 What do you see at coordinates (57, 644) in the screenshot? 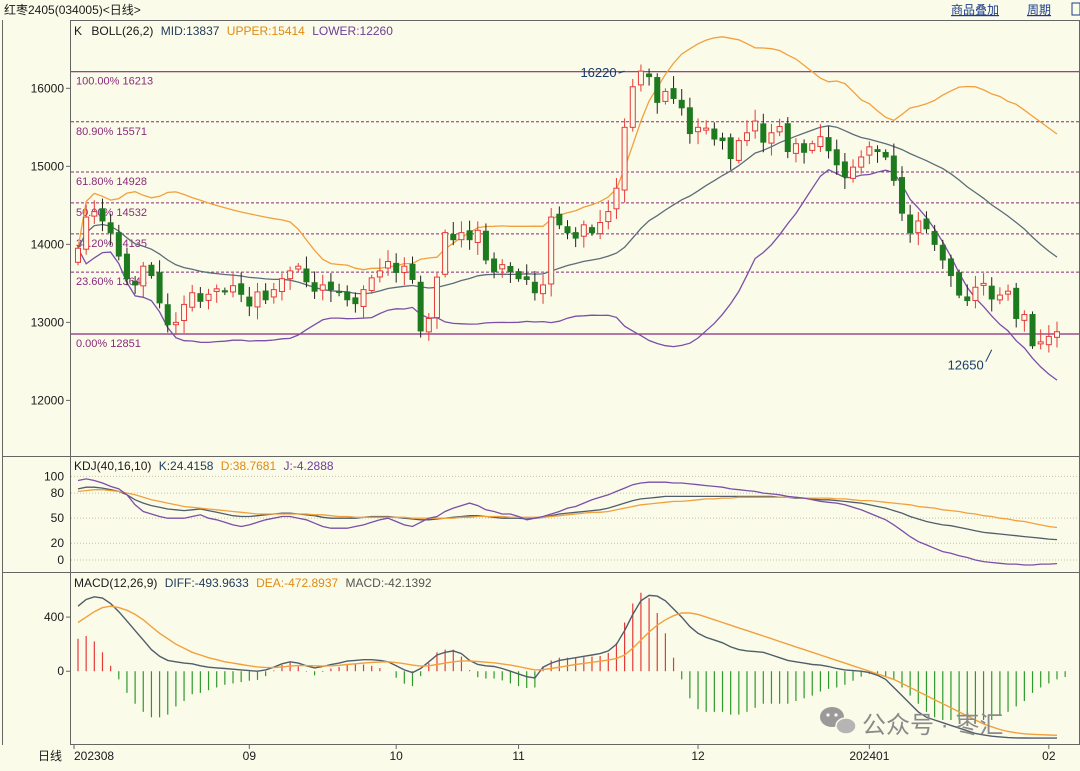
I see `macd-y-ticks: 400 0` at bounding box center [57, 644].